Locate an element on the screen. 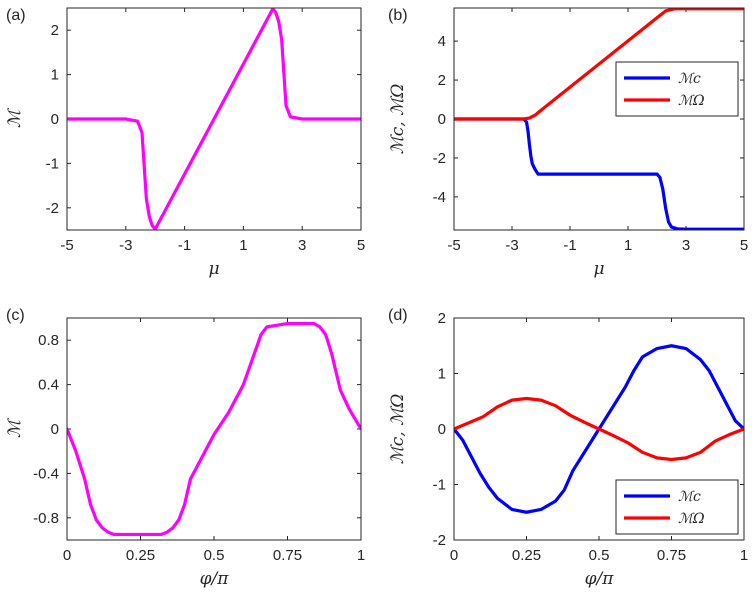 The height and width of the screenshot is (597, 752). y-tick-label: 0.4 is located at coordinates (48, 385).